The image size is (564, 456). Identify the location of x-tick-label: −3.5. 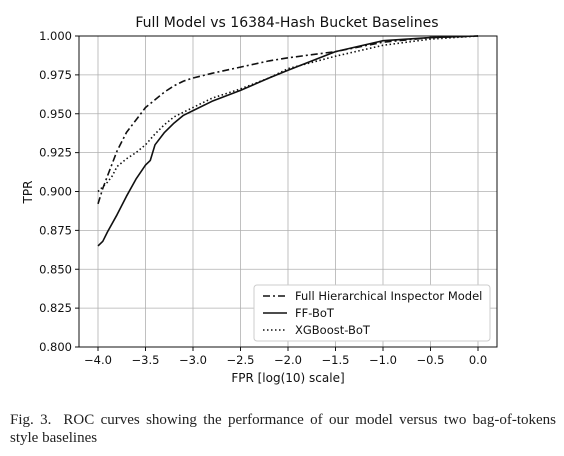
(146, 360).